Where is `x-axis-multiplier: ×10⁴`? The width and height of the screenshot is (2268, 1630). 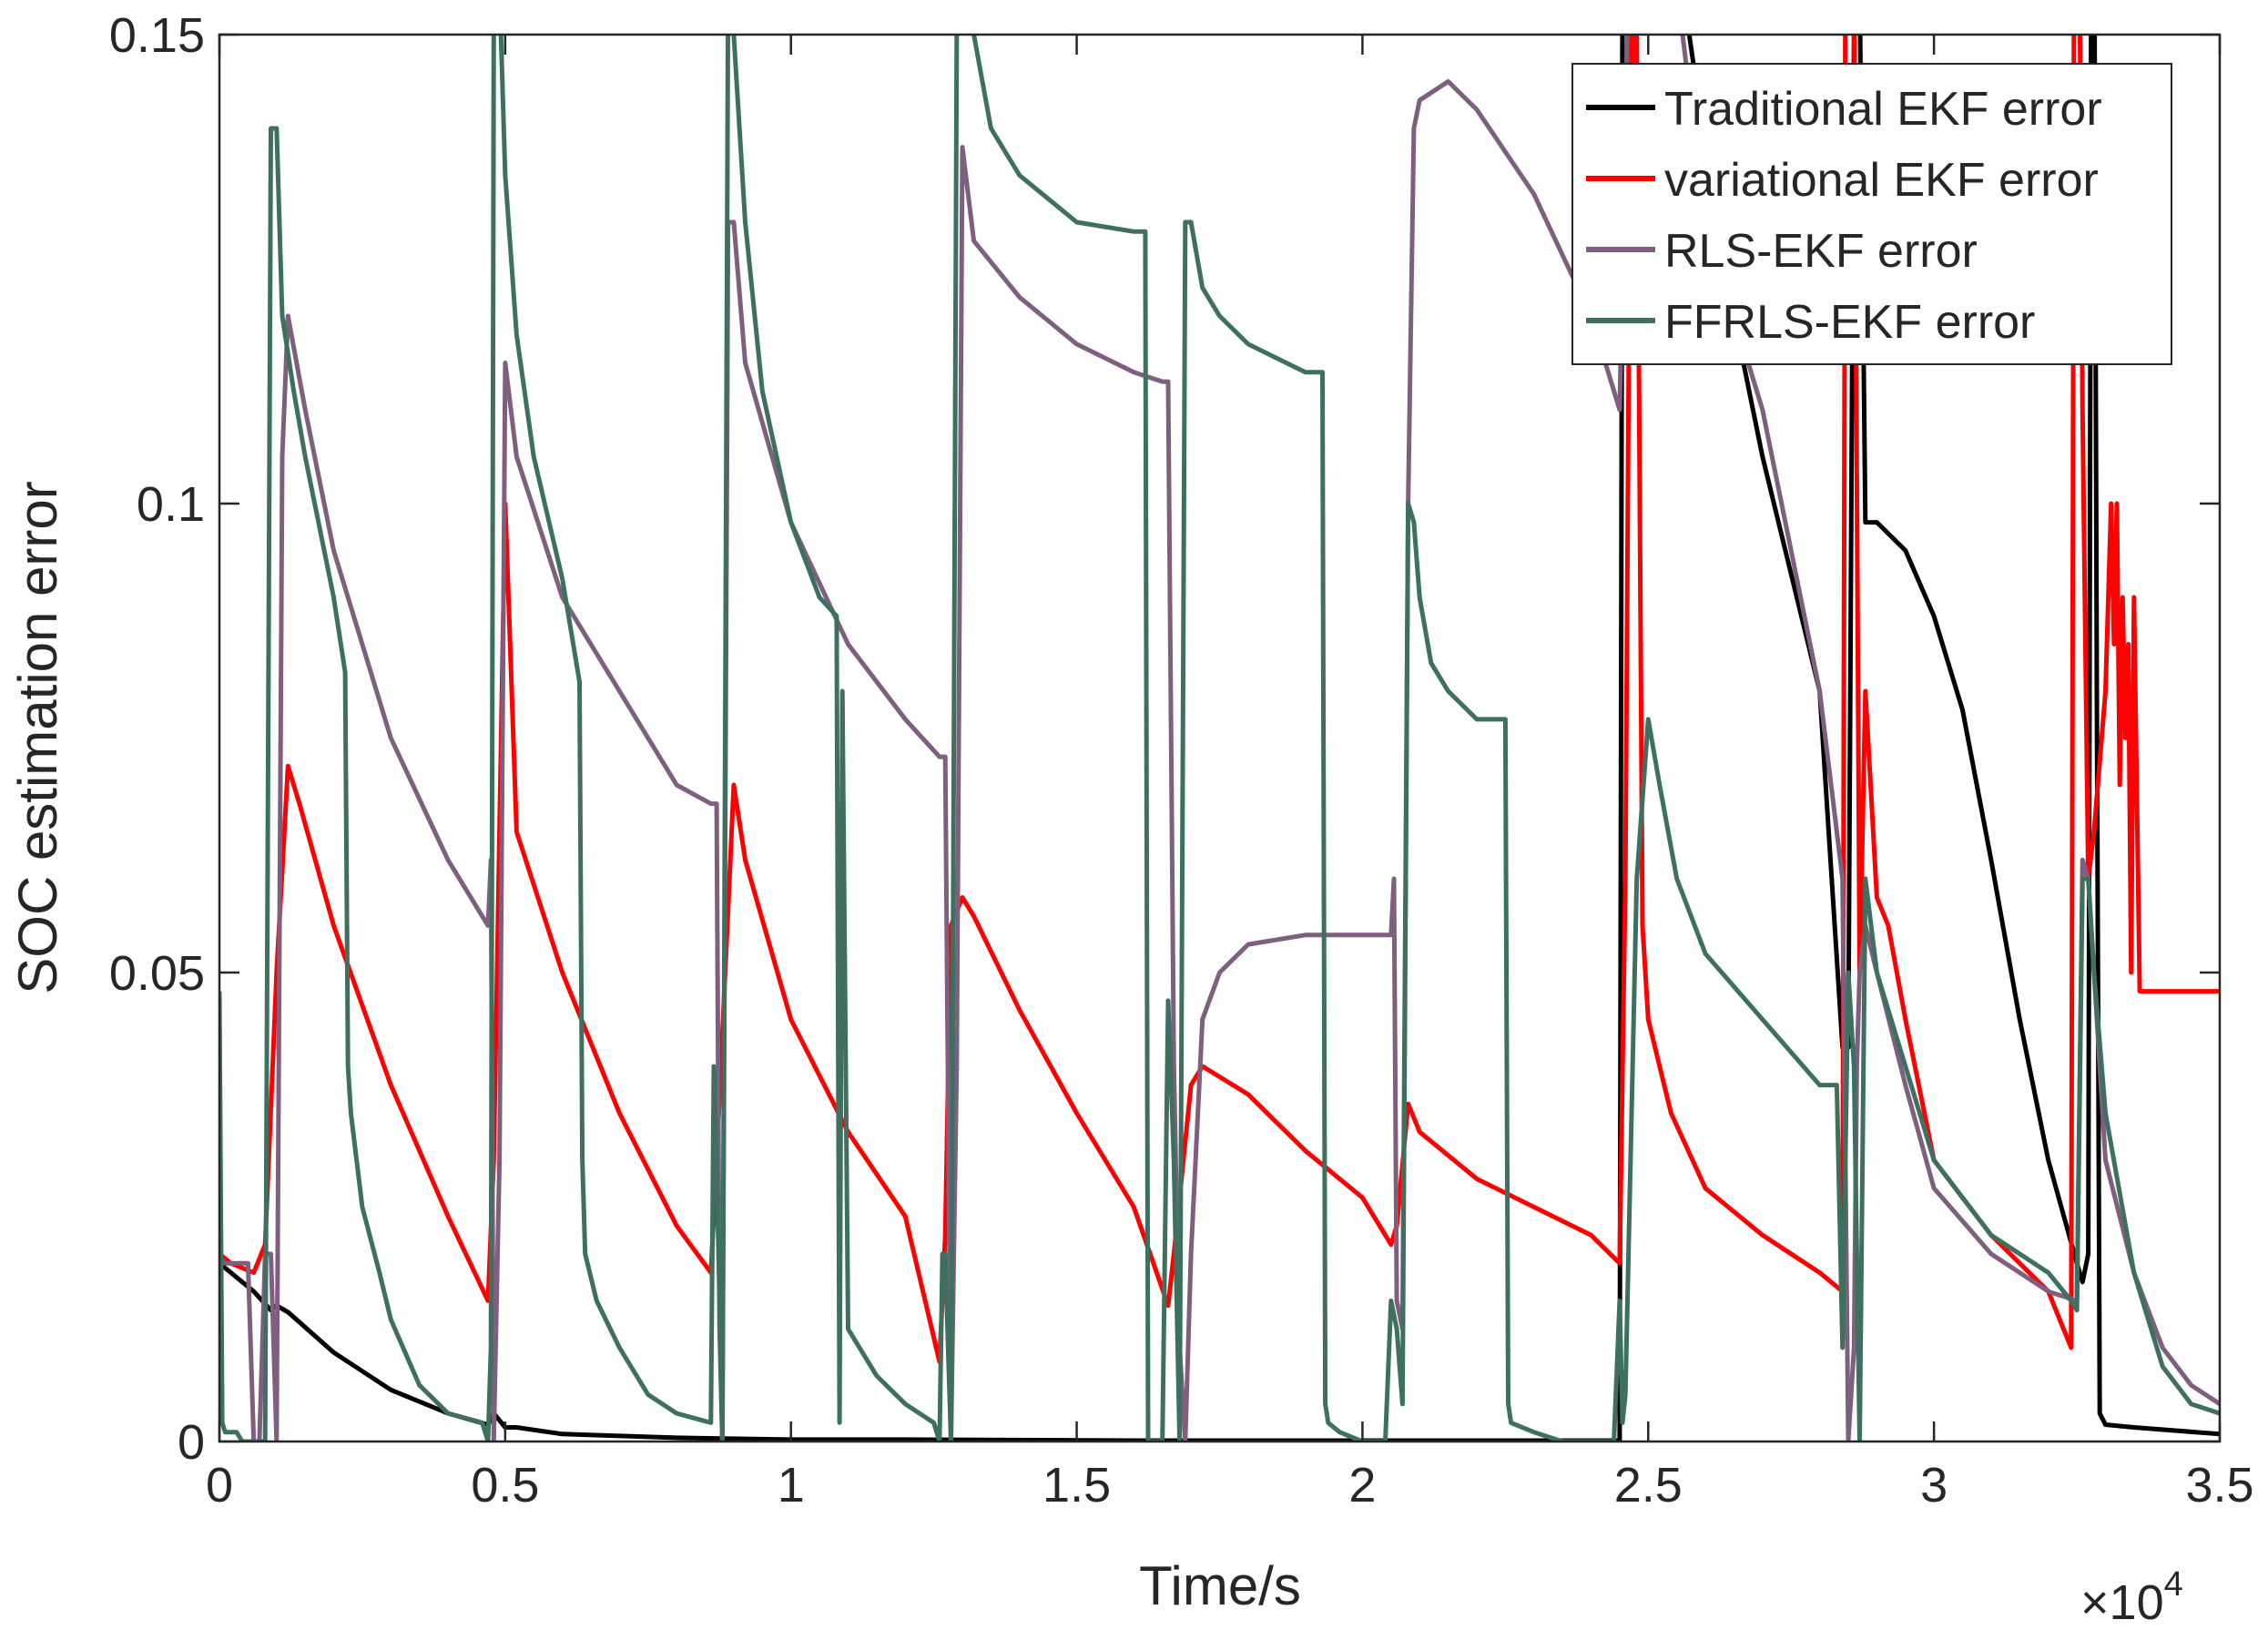 x-axis-multiplier: ×10⁴ is located at coordinates (2131, 1598).